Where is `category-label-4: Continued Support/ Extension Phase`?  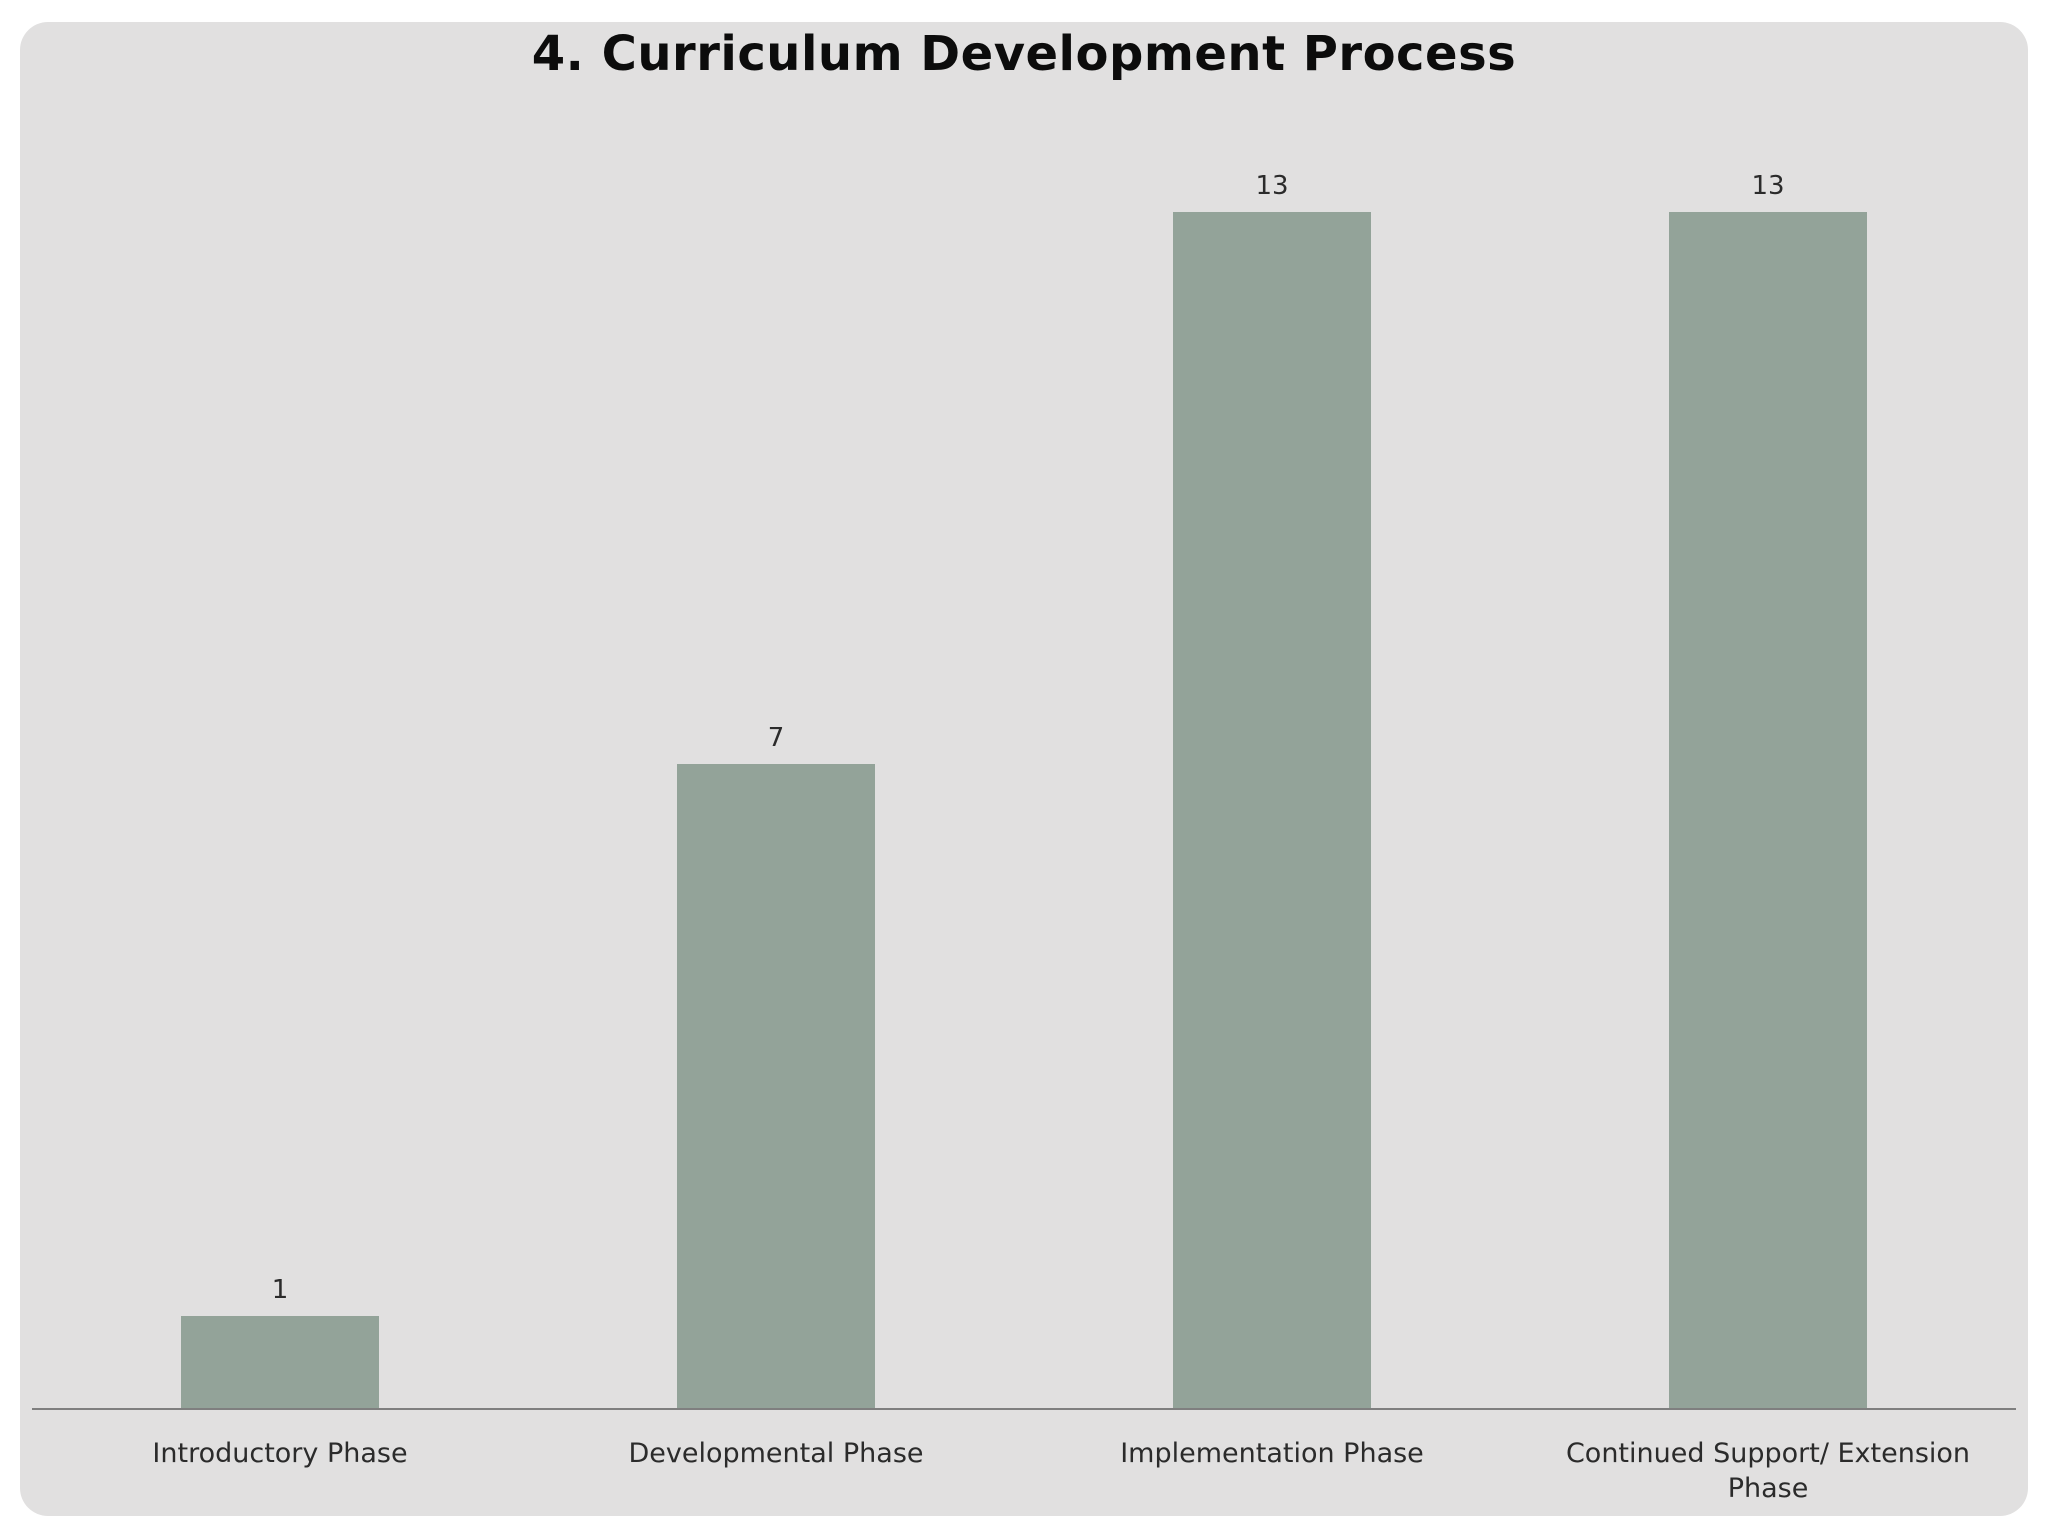
category-label-4: Continued Support/ Extension Phase is located at coordinates (1768, 1471).